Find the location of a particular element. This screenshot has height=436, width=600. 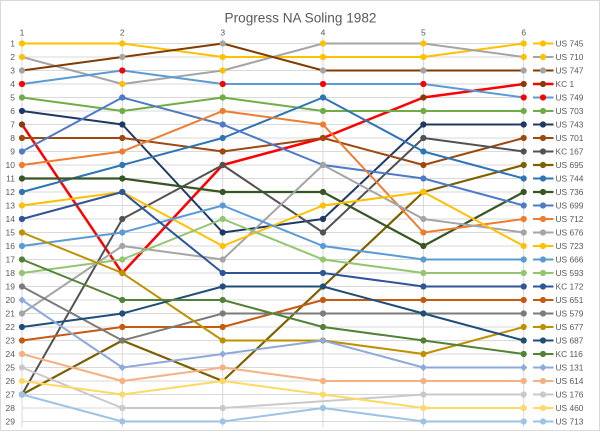

svg-text: US 712 is located at coordinates (570, 219).